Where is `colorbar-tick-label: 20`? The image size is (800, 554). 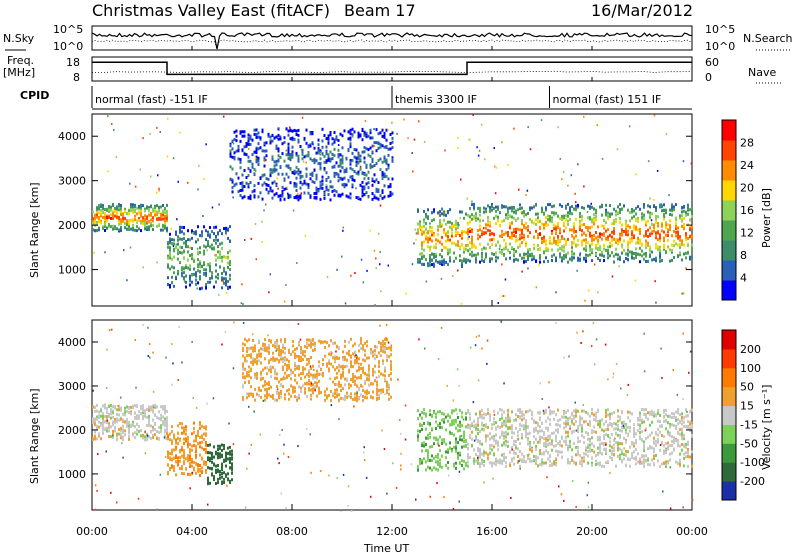
colorbar-tick-label: 20 is located at coordinates (747, 188).